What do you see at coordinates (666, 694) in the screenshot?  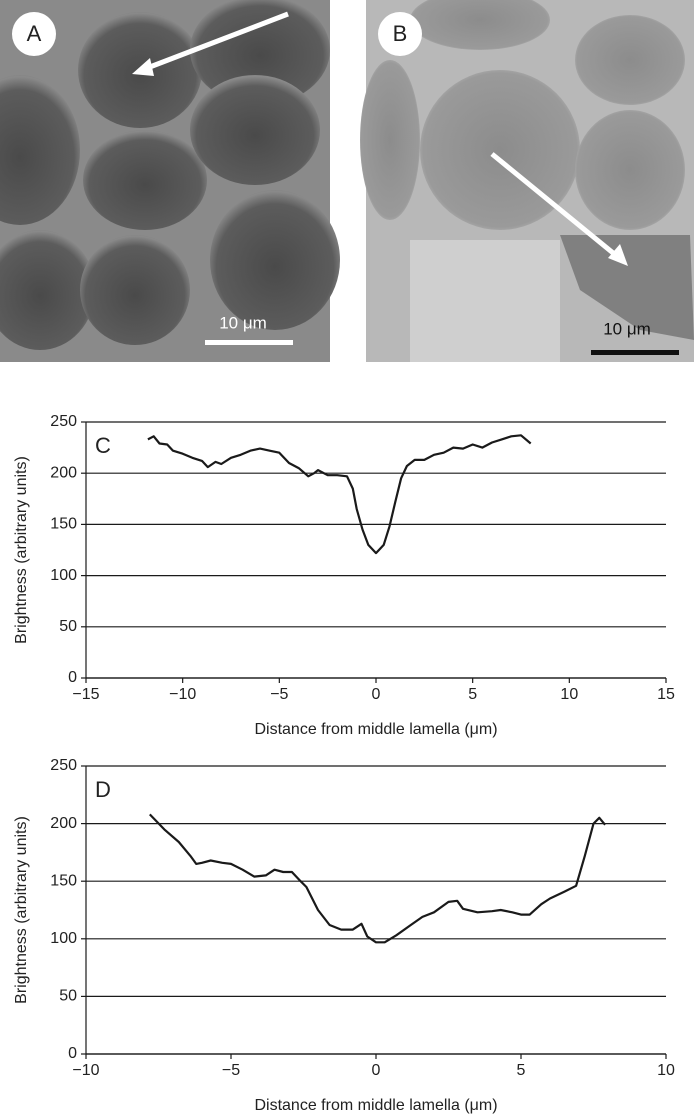 I see `x-tick-label: 15` at bounding box center [666, 694].